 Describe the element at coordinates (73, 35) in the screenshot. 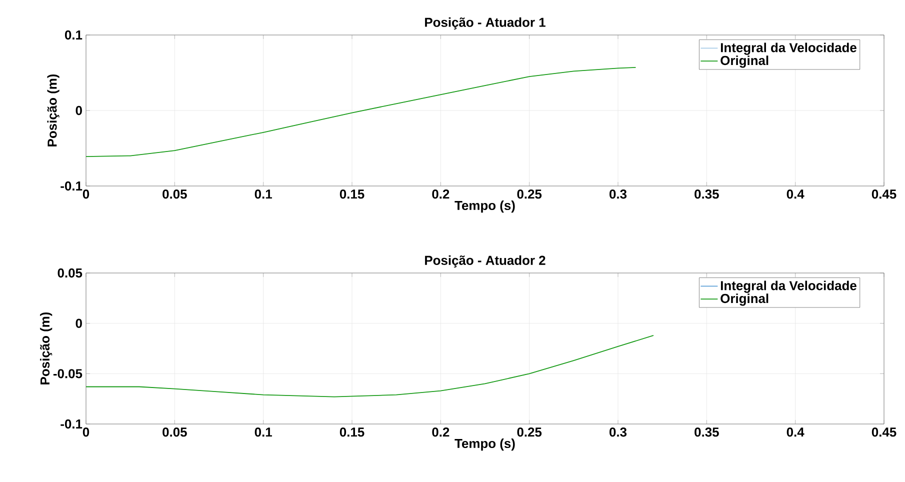

I see `y-tick-label: 0.1` at that location.